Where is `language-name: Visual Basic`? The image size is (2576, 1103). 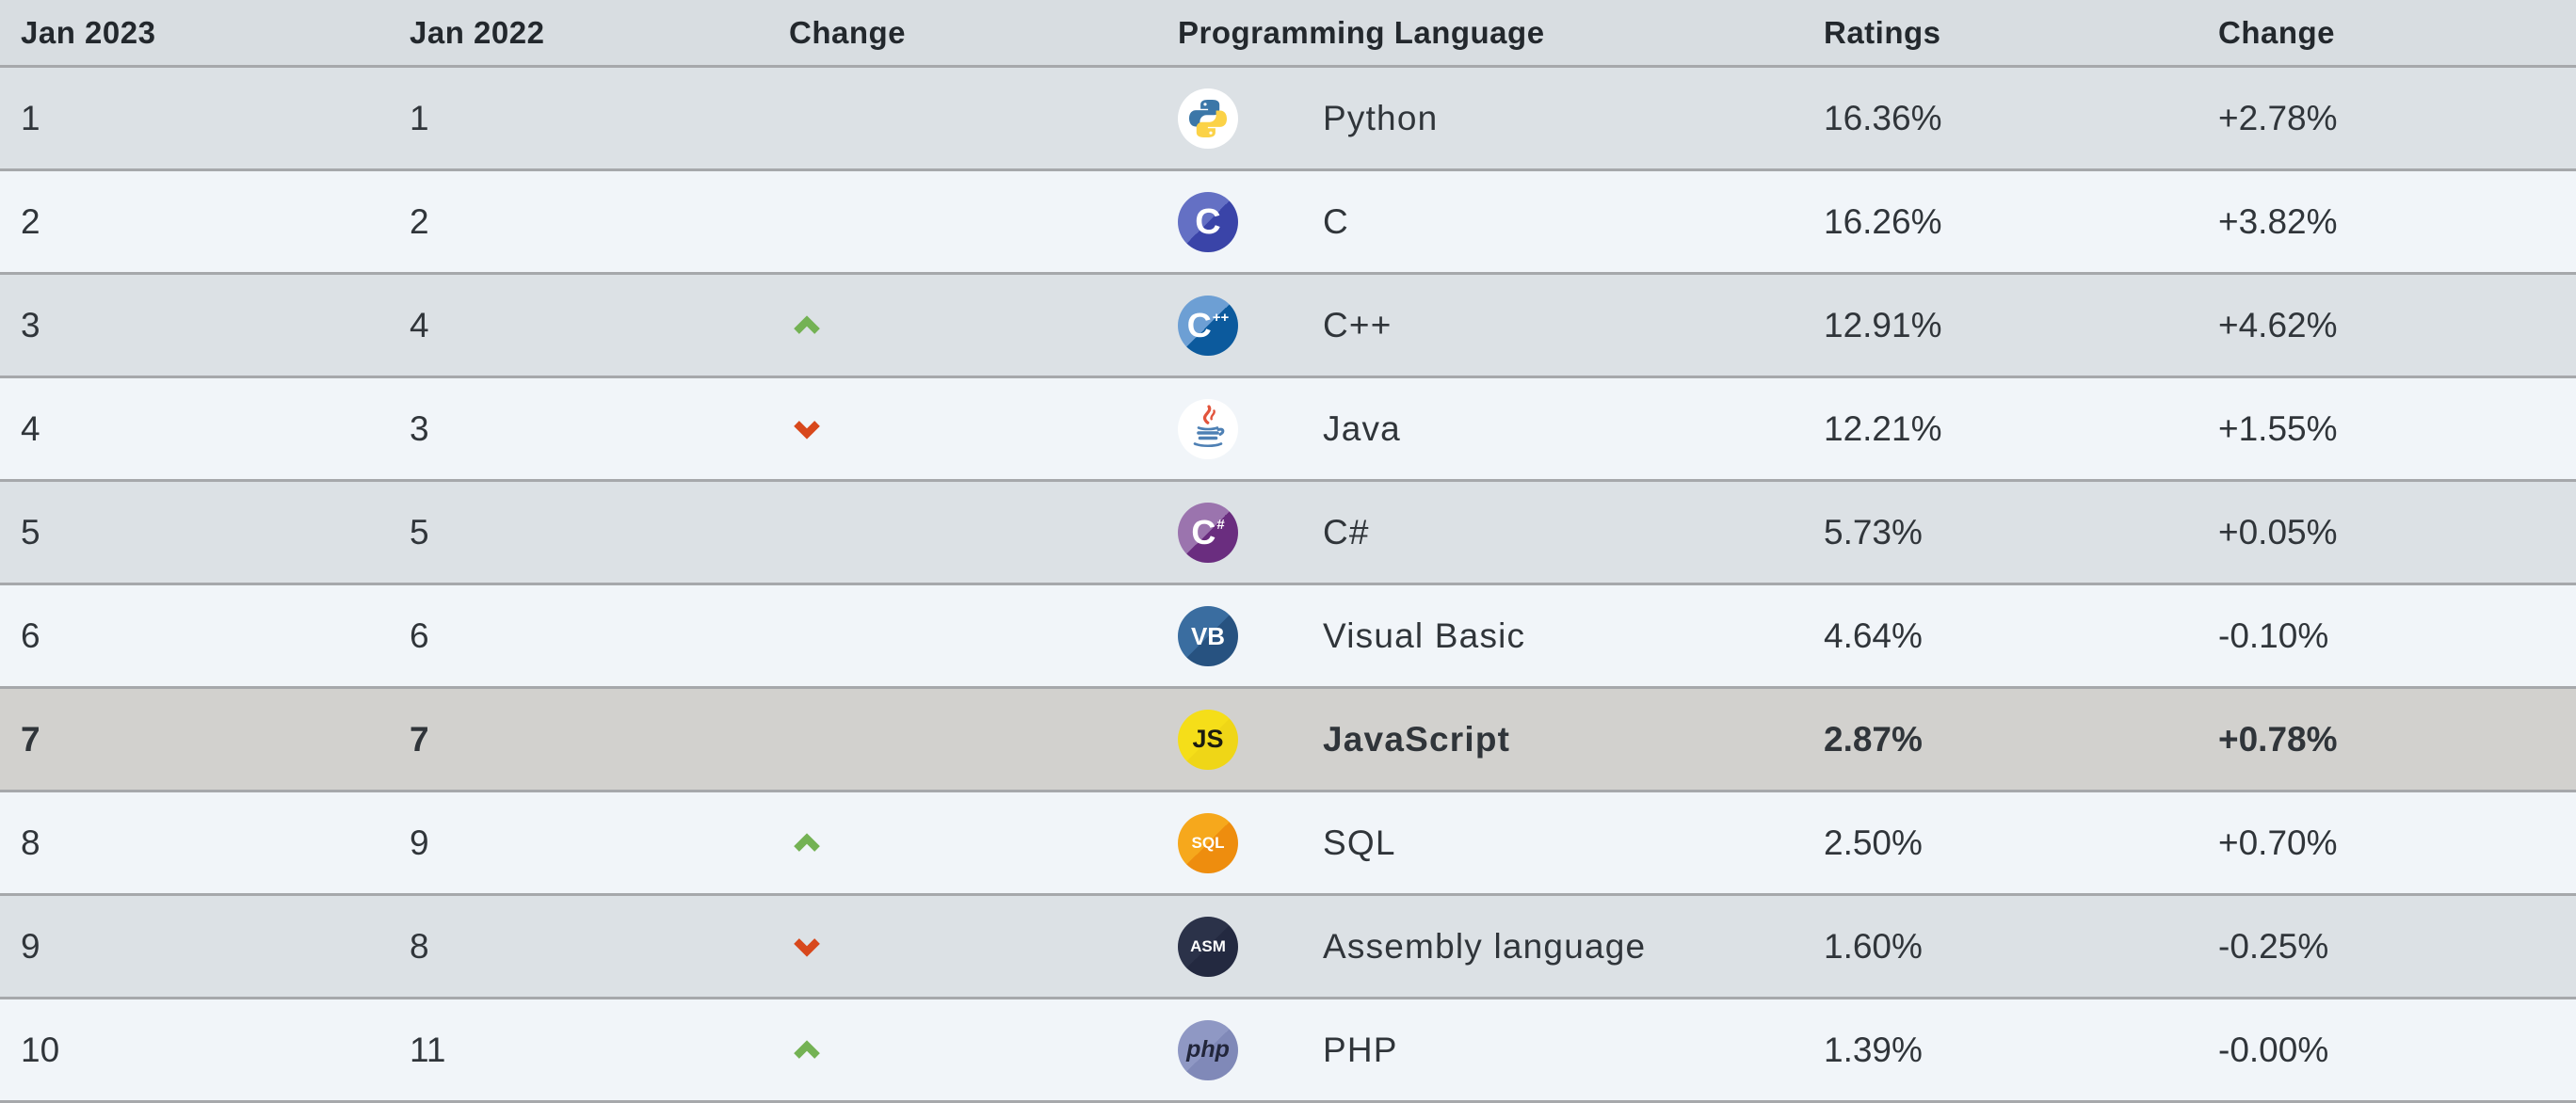
language-name: Visual Basic is located at coordinates (1424, 635).